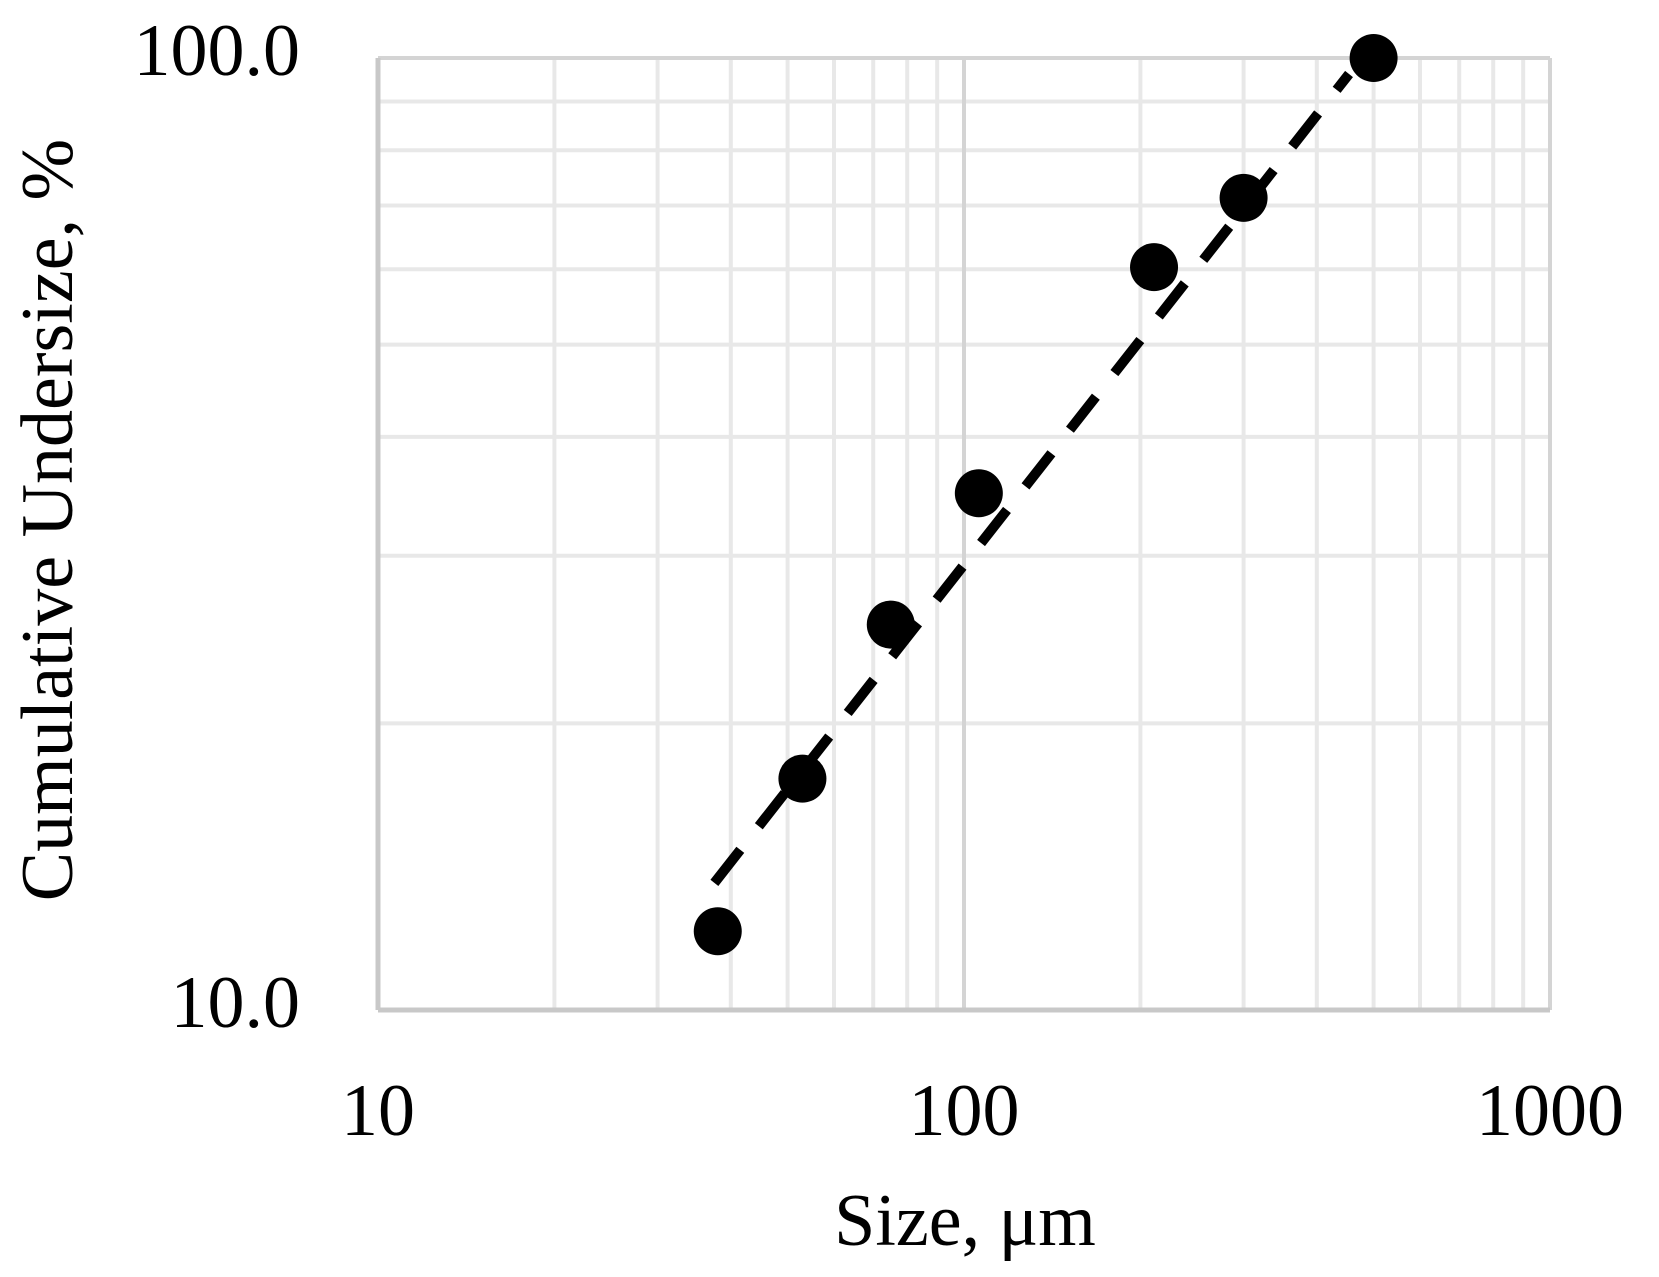 The height and width of the screenshot is (1277, 1659). Describe the element at coordinates (217, 51) in the screenshot. I see `y-tick-label: 100.0` at that location.